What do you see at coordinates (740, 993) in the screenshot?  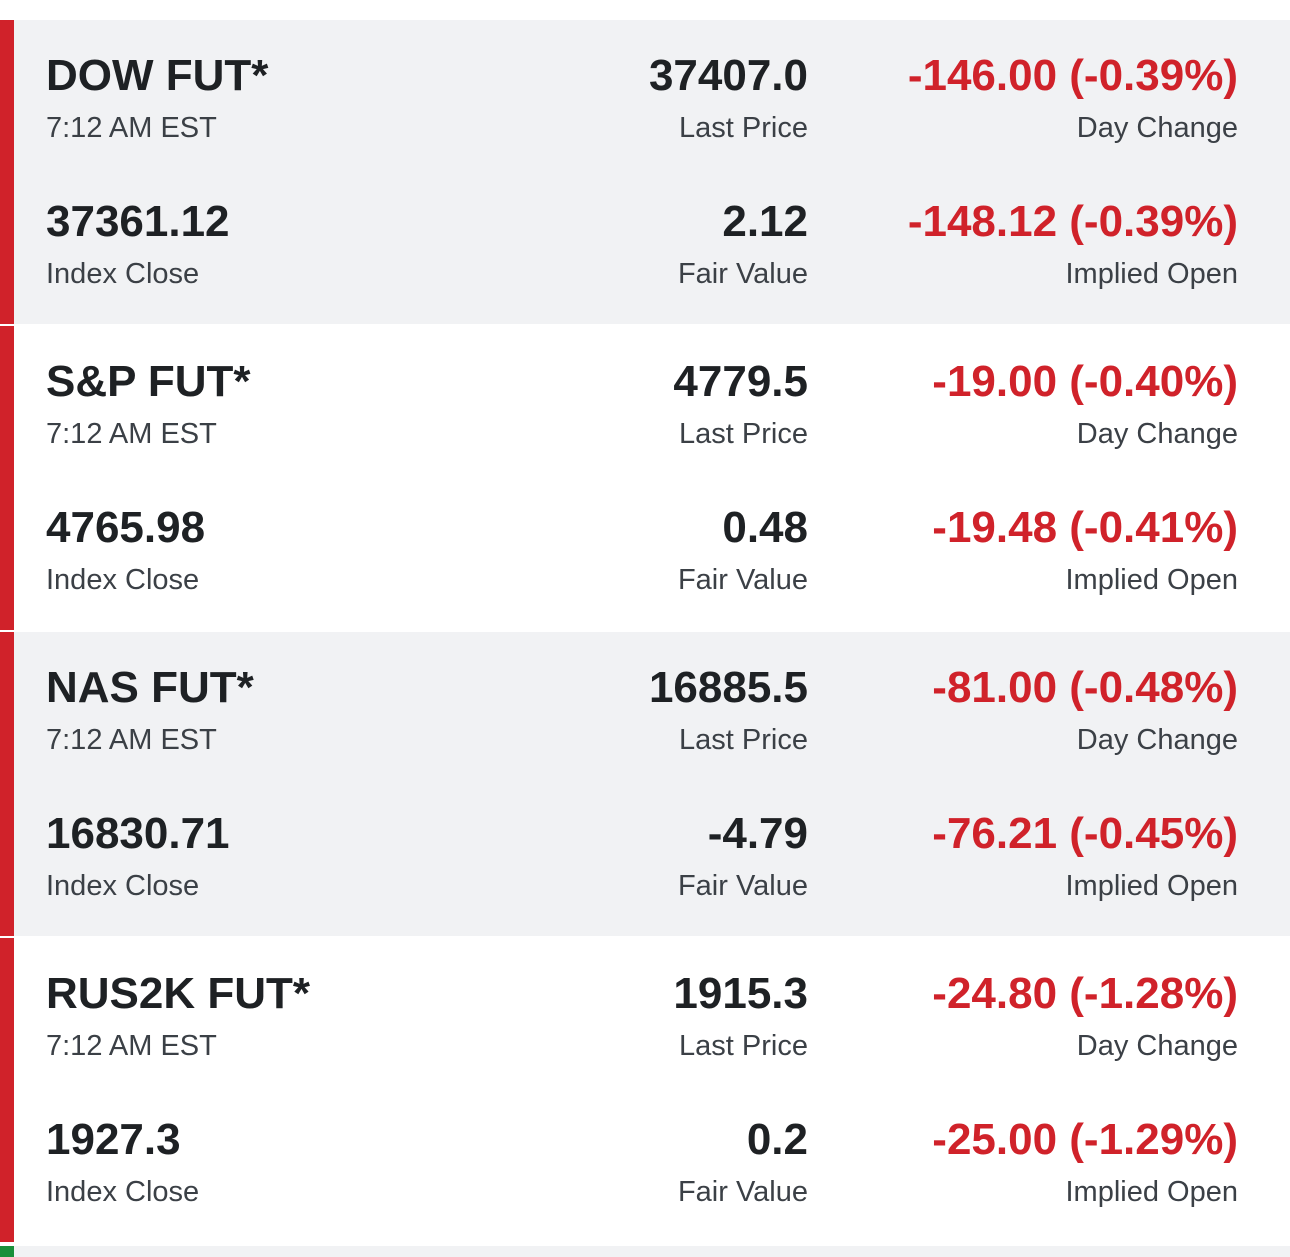 I see `last-price-value: 1915.3` at bounding box center [740, 993].